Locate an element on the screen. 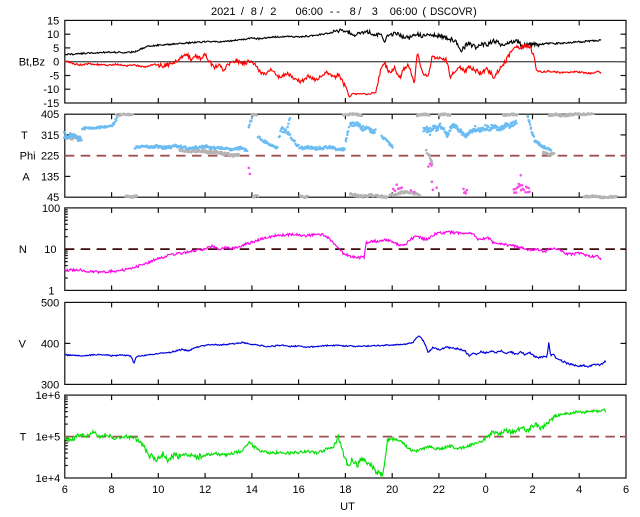  svg-text: 5 is located at coordinates (56, 49).